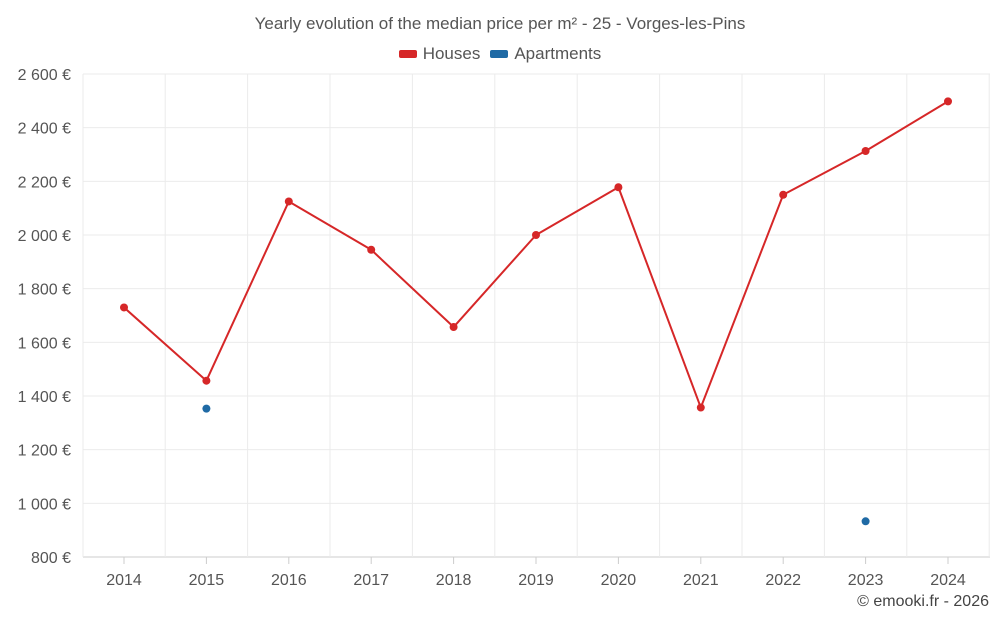  What do you see at coordinates (44, 182) in the screenshot?
I see `y-tick-label: 2 200 €` at bounding box center [44, 182].